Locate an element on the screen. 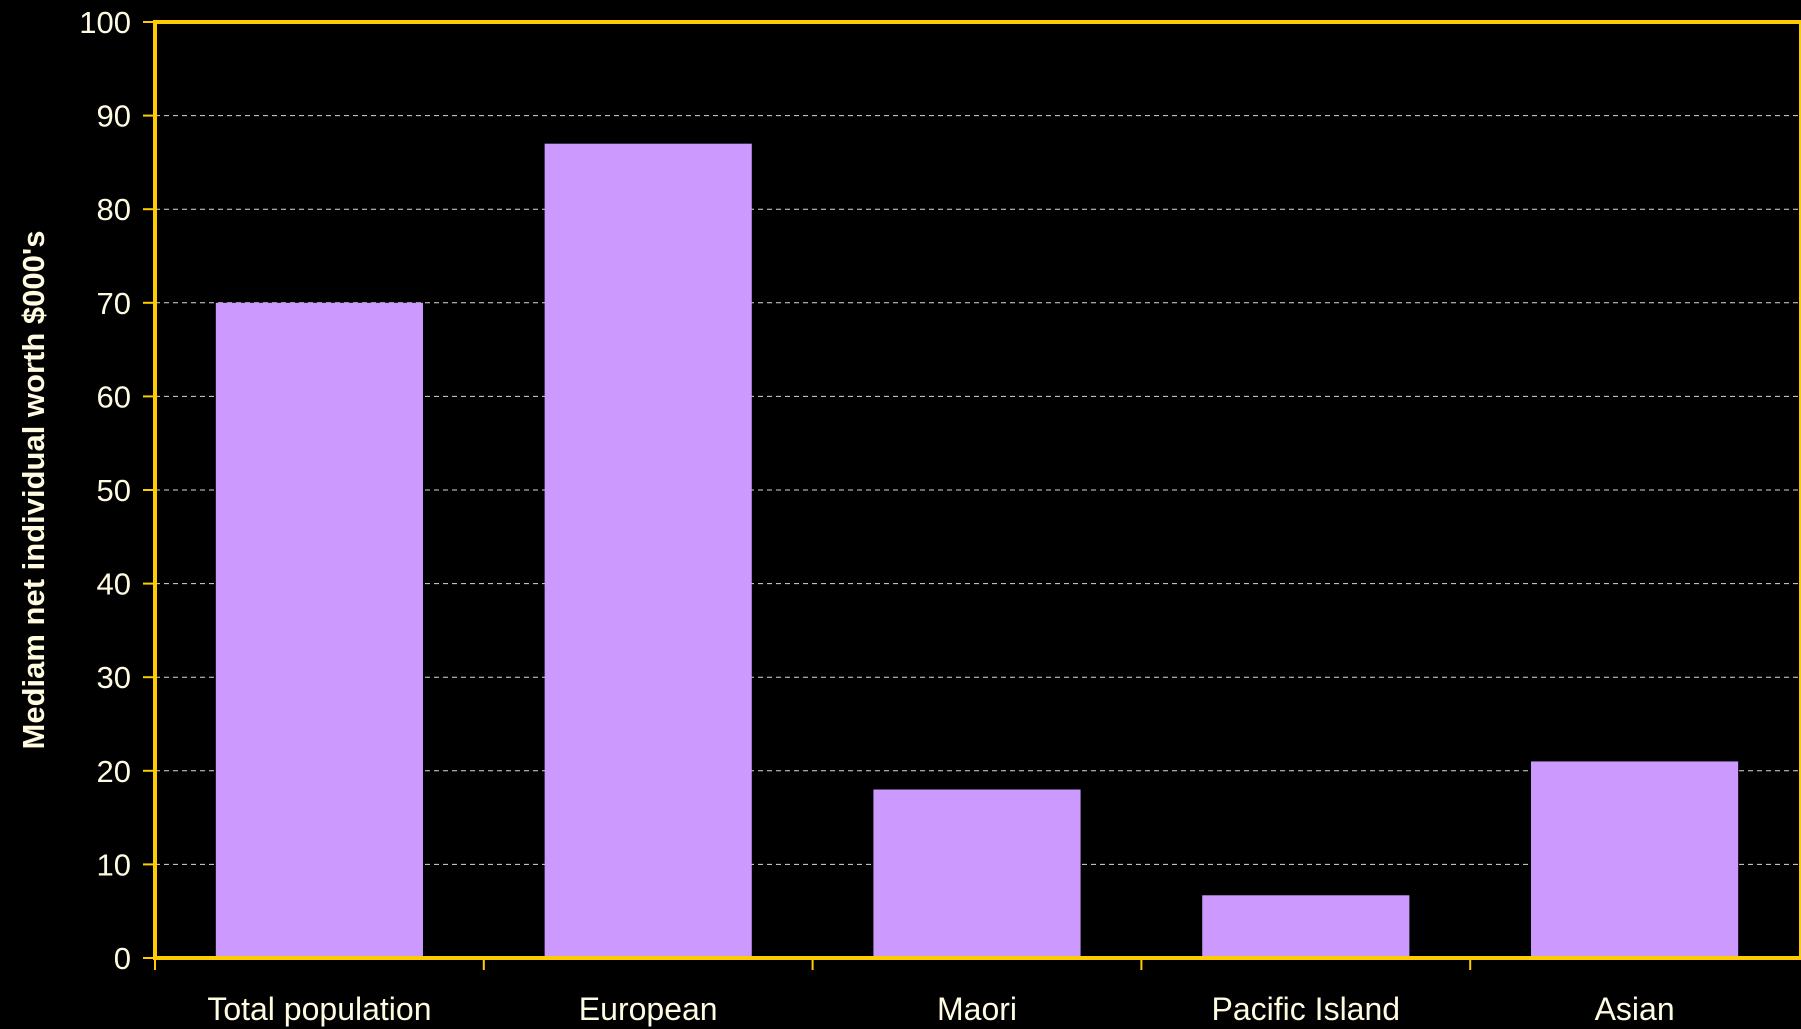 The width and height of the screenshot is (1801, 1029). y-tick-label: 60 is located at coordinates (114, 396).